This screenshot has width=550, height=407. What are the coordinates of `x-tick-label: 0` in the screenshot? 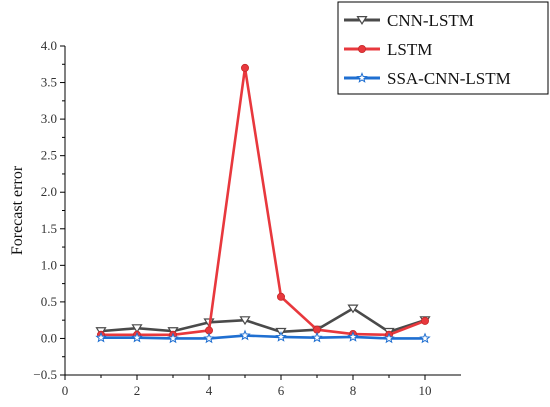 It's located at (65, 390).